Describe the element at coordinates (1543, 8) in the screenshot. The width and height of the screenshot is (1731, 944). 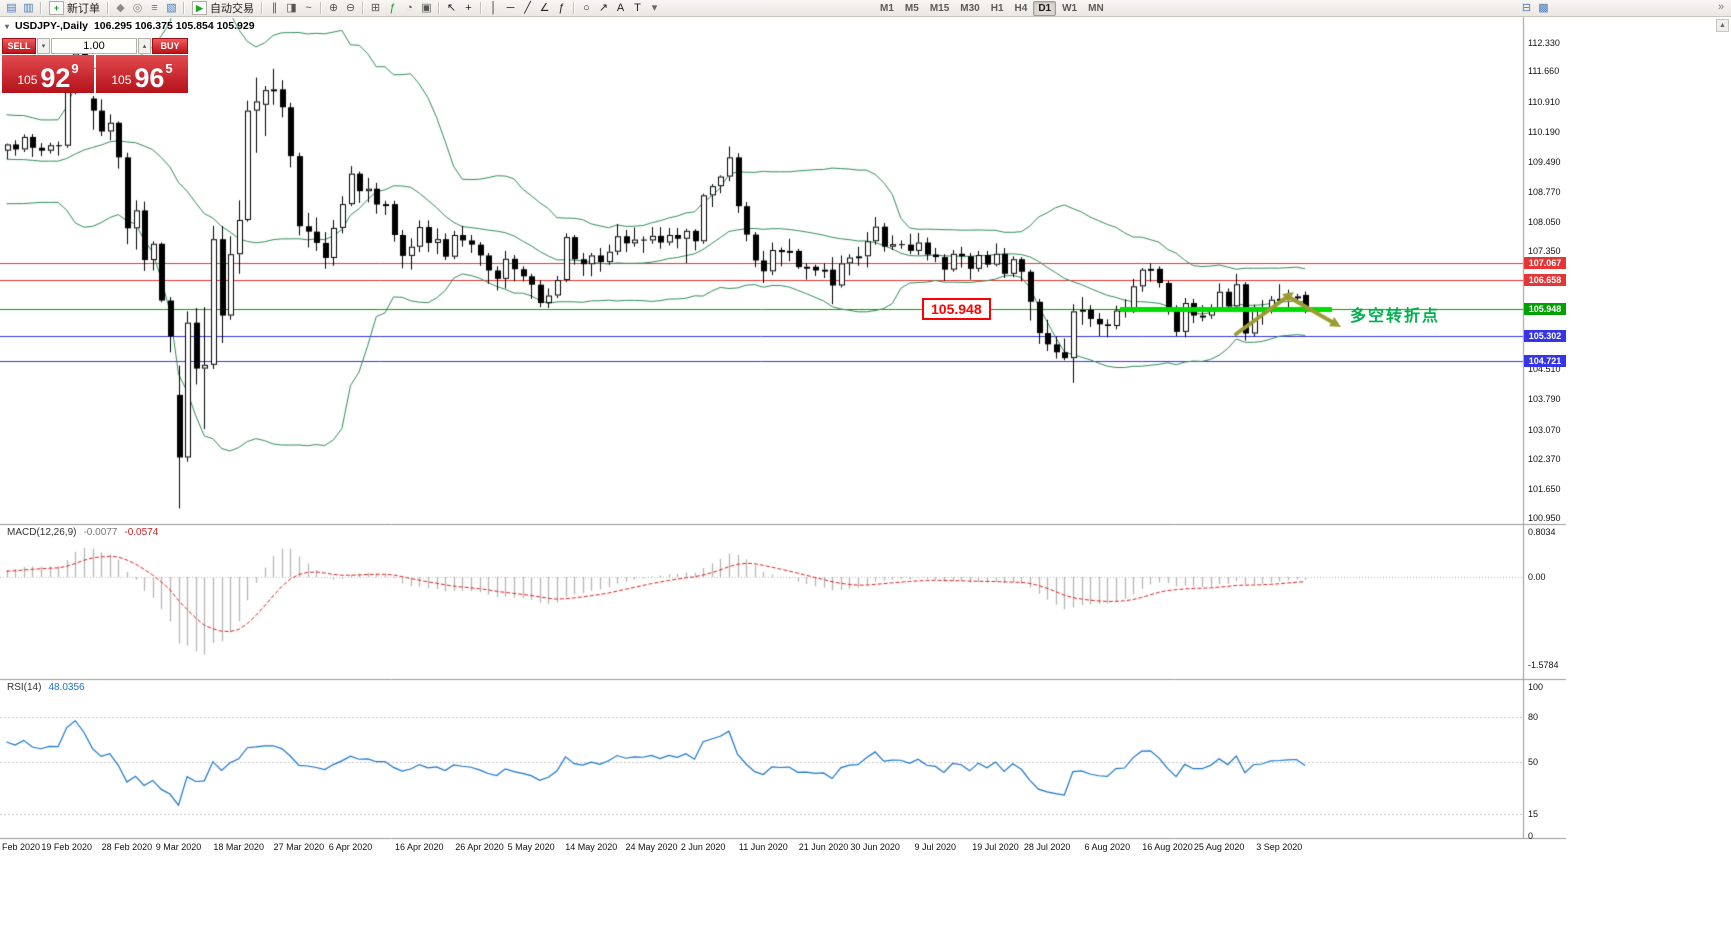
I see `window-cascade-icon: ▩` at that location.